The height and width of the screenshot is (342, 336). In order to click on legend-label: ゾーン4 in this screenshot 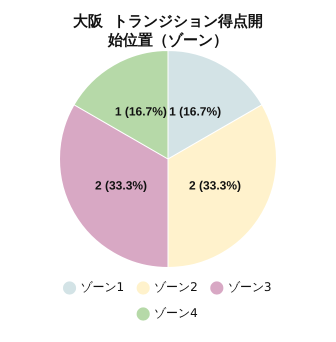, I will do `click(176, 313)`.